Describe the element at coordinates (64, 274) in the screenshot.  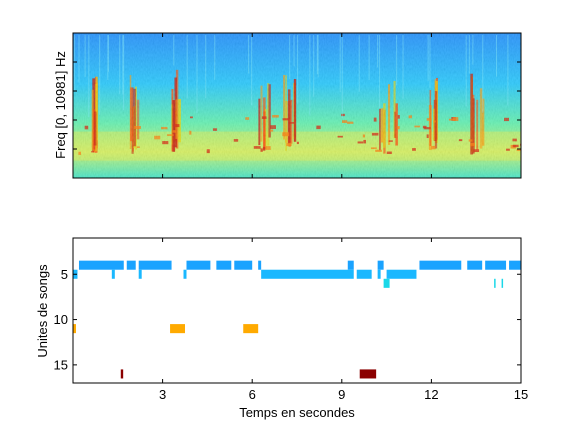
I see `y-tick-label: 5` at that location.